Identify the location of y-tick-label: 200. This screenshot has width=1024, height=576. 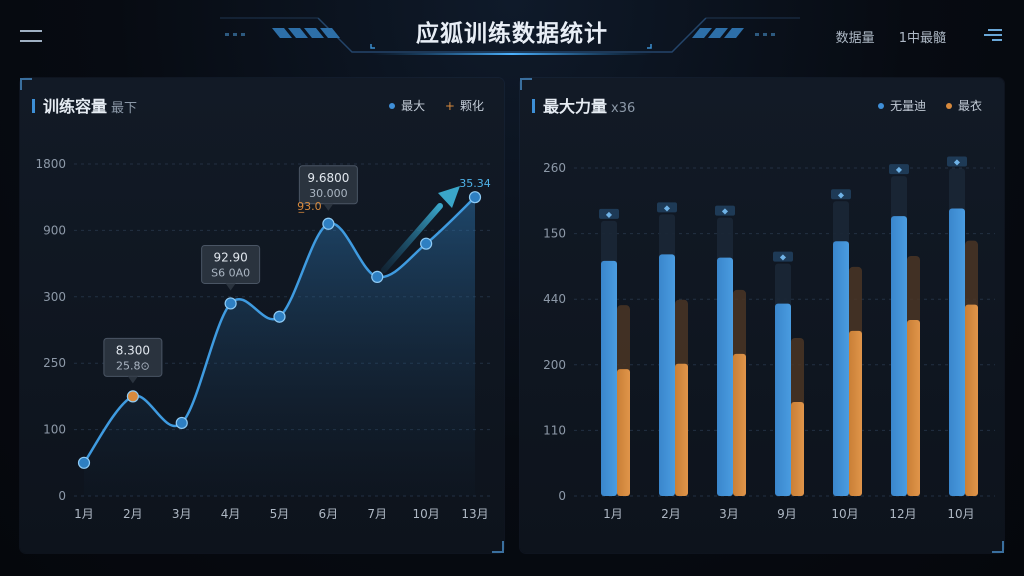
(554, 365).